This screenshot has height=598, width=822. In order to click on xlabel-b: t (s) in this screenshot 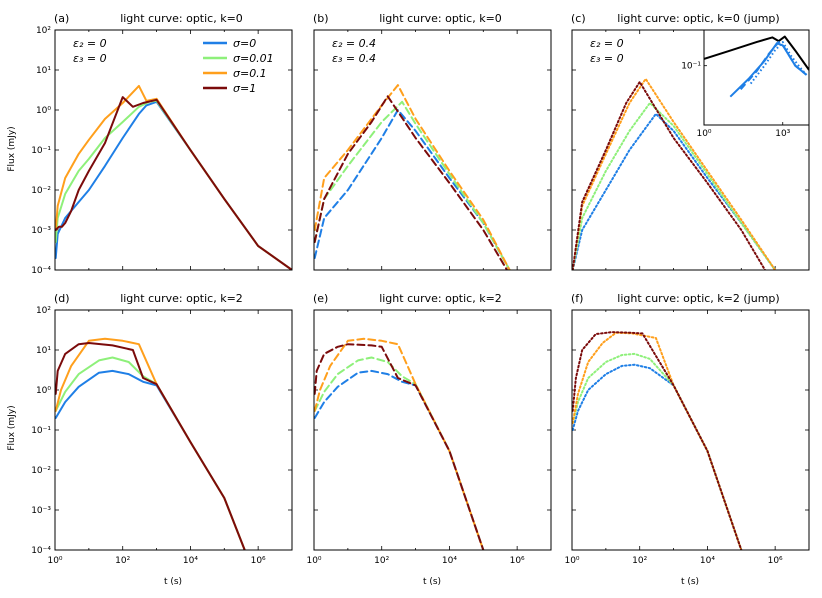, I will do `click(432, 582)`.